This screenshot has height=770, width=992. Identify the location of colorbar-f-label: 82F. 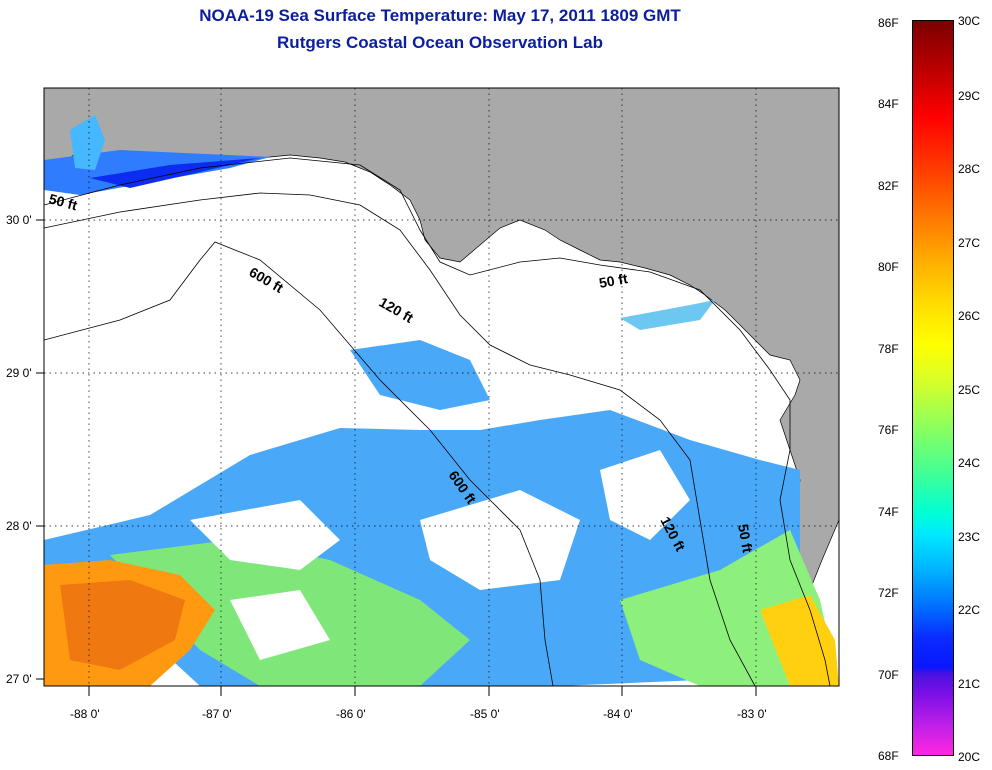
(888, 186).